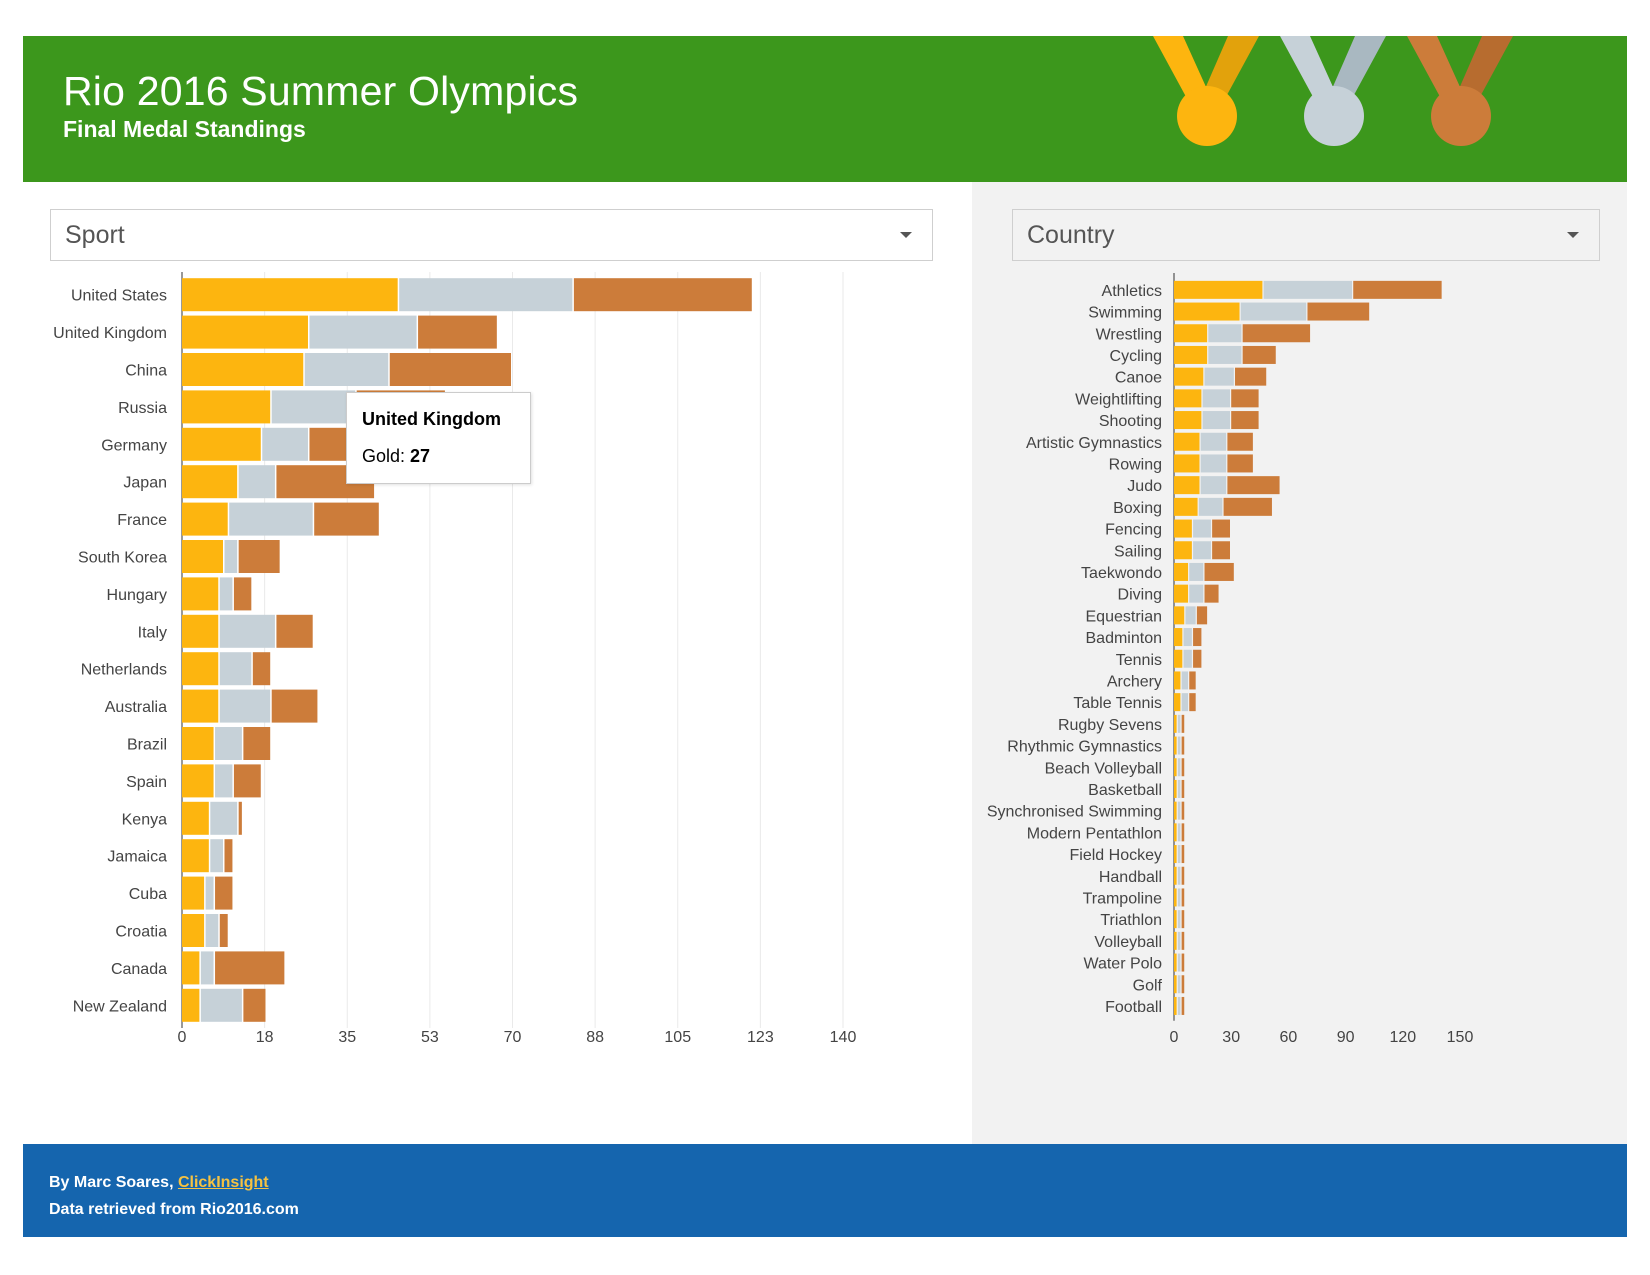  Describe the element at coordinates (202, 556) in the screenshot. I see `bar-south-korea-gold` at that location.